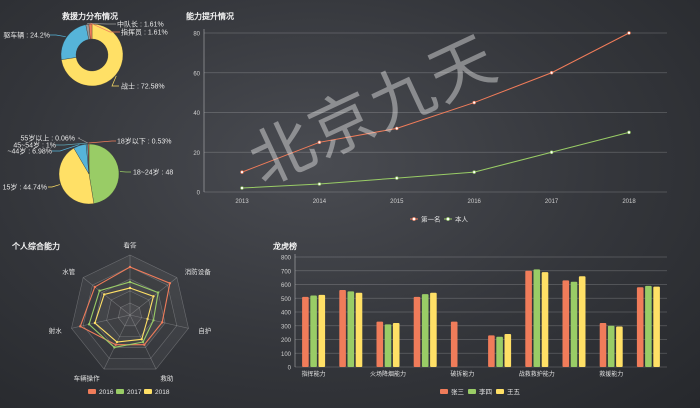  What do you see at coordinates (514, 392) in the screenshot?
I see `legend-label: 王五` at bounding box center [514, 392].